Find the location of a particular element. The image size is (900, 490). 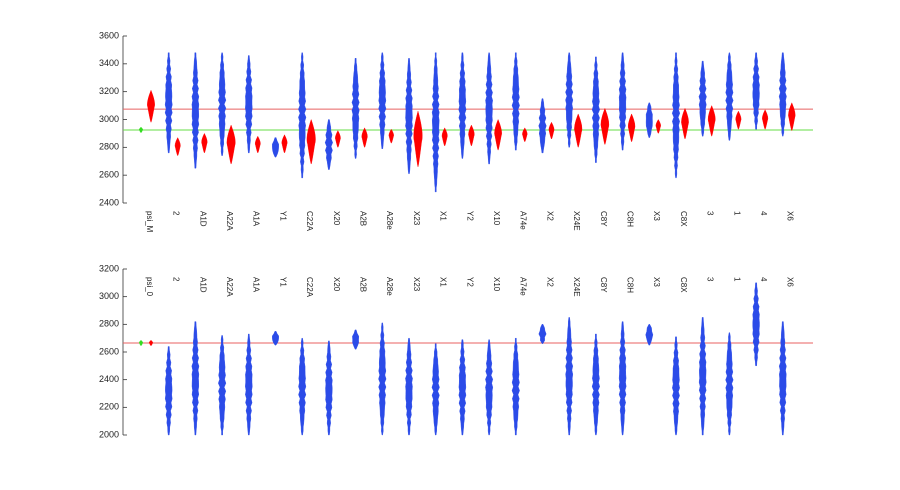

y-tick-label: 3000 is located at coordinates (109, 119).